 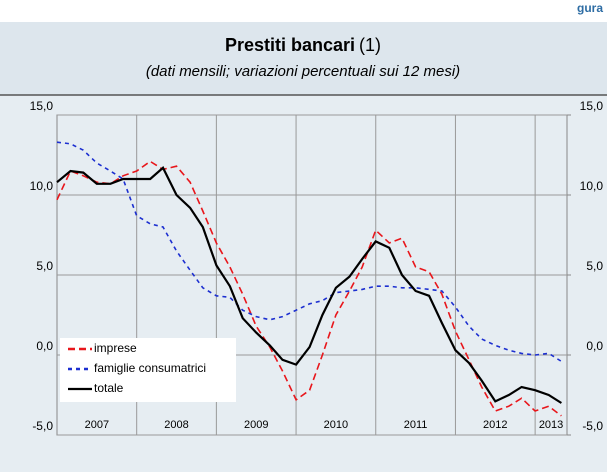 I want to click on x-tick-label: 2010, so click(x=336, y=425).